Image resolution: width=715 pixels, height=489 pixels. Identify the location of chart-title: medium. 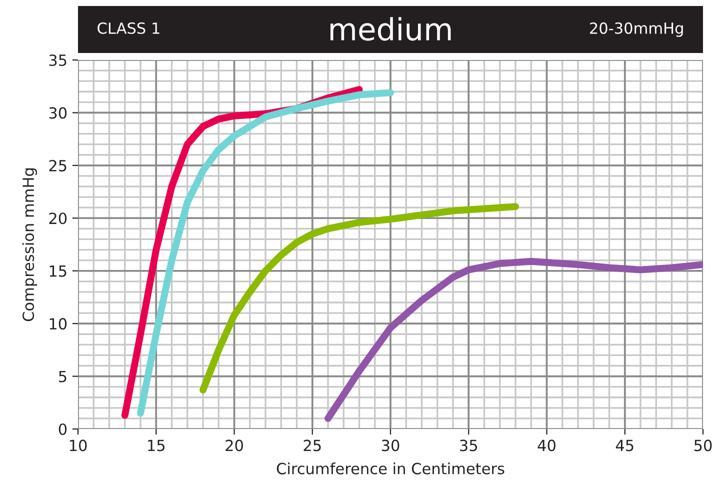
(390, 29).